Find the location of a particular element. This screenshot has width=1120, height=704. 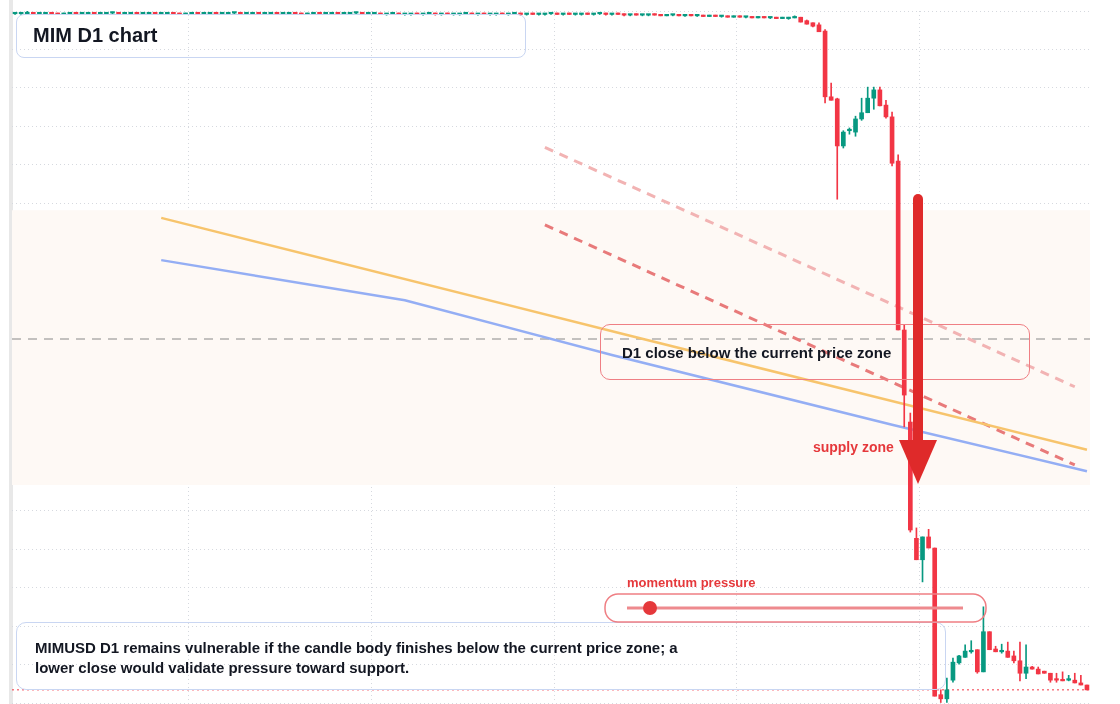

annotation: MIMUSD D1 remains vulnerable if the candle body finishes below the current price zone; a lower close would validate pressure toward support. is located at coordinates (357, 658).